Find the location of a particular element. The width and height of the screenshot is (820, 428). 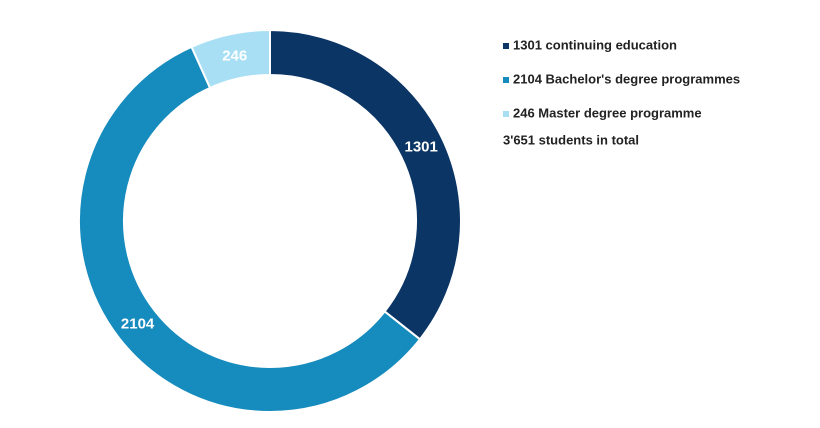

data-label: 246 is located at coordinates (234, 56).